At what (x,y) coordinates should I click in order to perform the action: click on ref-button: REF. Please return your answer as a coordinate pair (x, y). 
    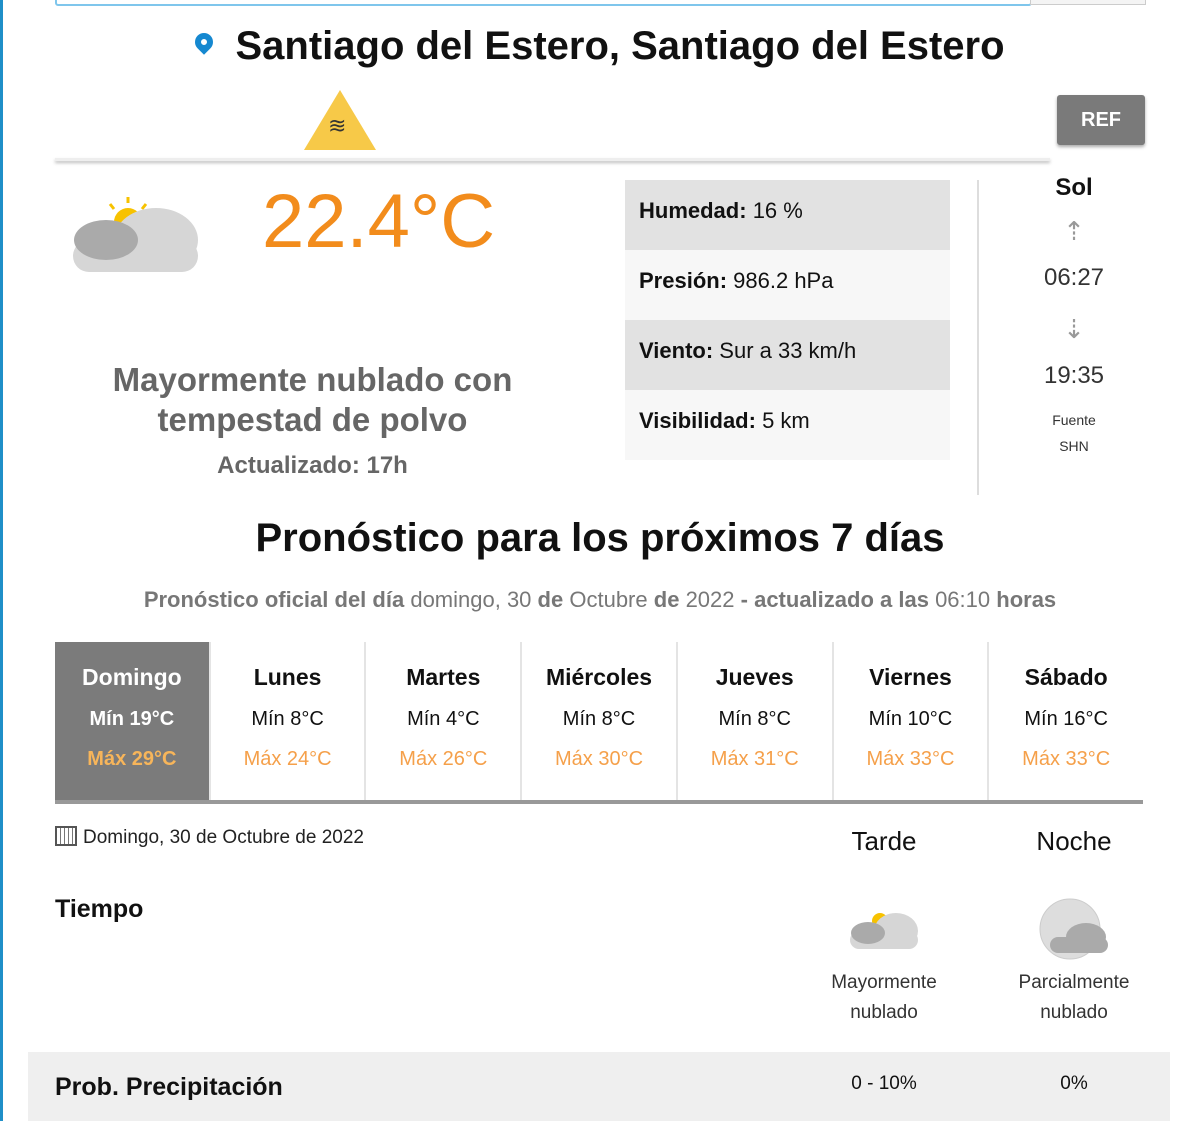
    Looking at the image, I should click on (1101, 120).